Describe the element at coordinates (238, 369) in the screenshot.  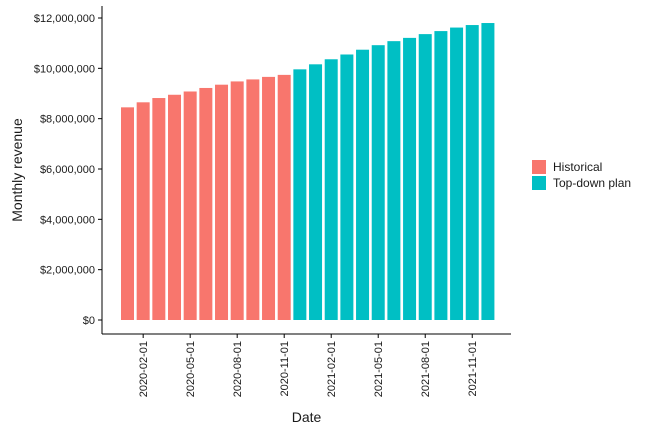
I see `x-tick-label: 2020-08-01` at that location.